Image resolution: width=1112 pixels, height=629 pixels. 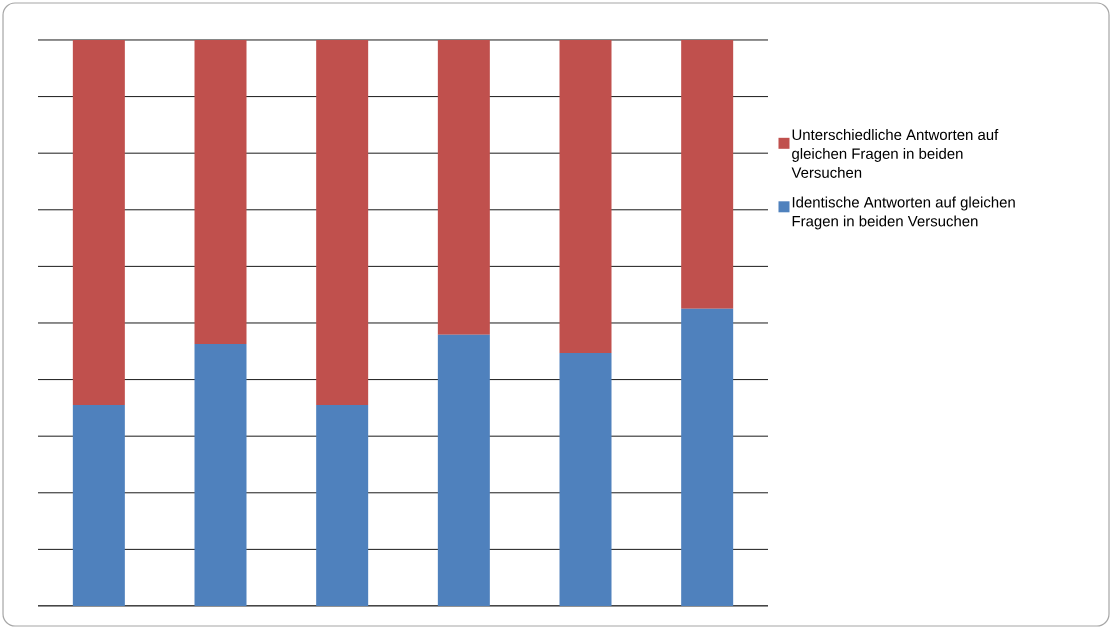 What do you see at coordinates (895, 153) in the screenshot?
I see `legend-label: Unterschiedliche Antworten auf gleichen Fragen in beiden Versuchen` at bounding box center [895, 153].